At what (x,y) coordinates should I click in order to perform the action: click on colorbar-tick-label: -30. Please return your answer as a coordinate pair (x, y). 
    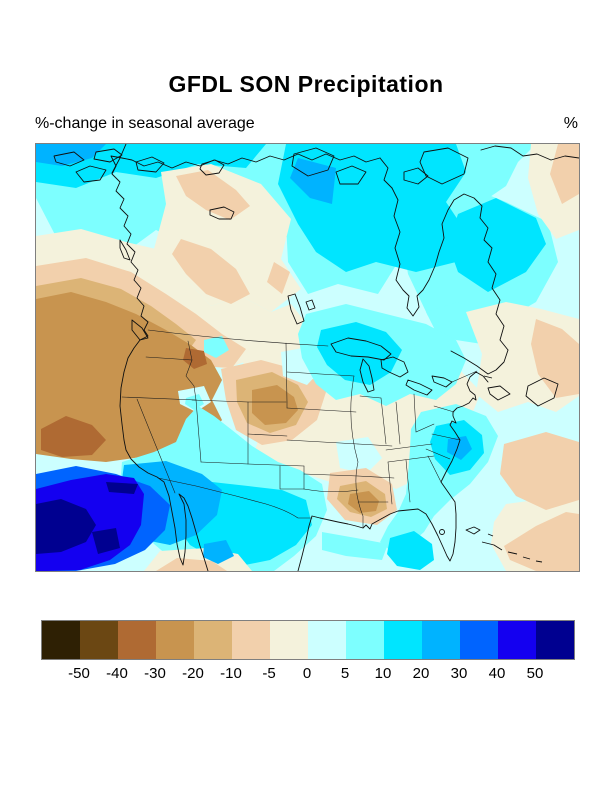
    Looking at the image, I should click on (155, 673).